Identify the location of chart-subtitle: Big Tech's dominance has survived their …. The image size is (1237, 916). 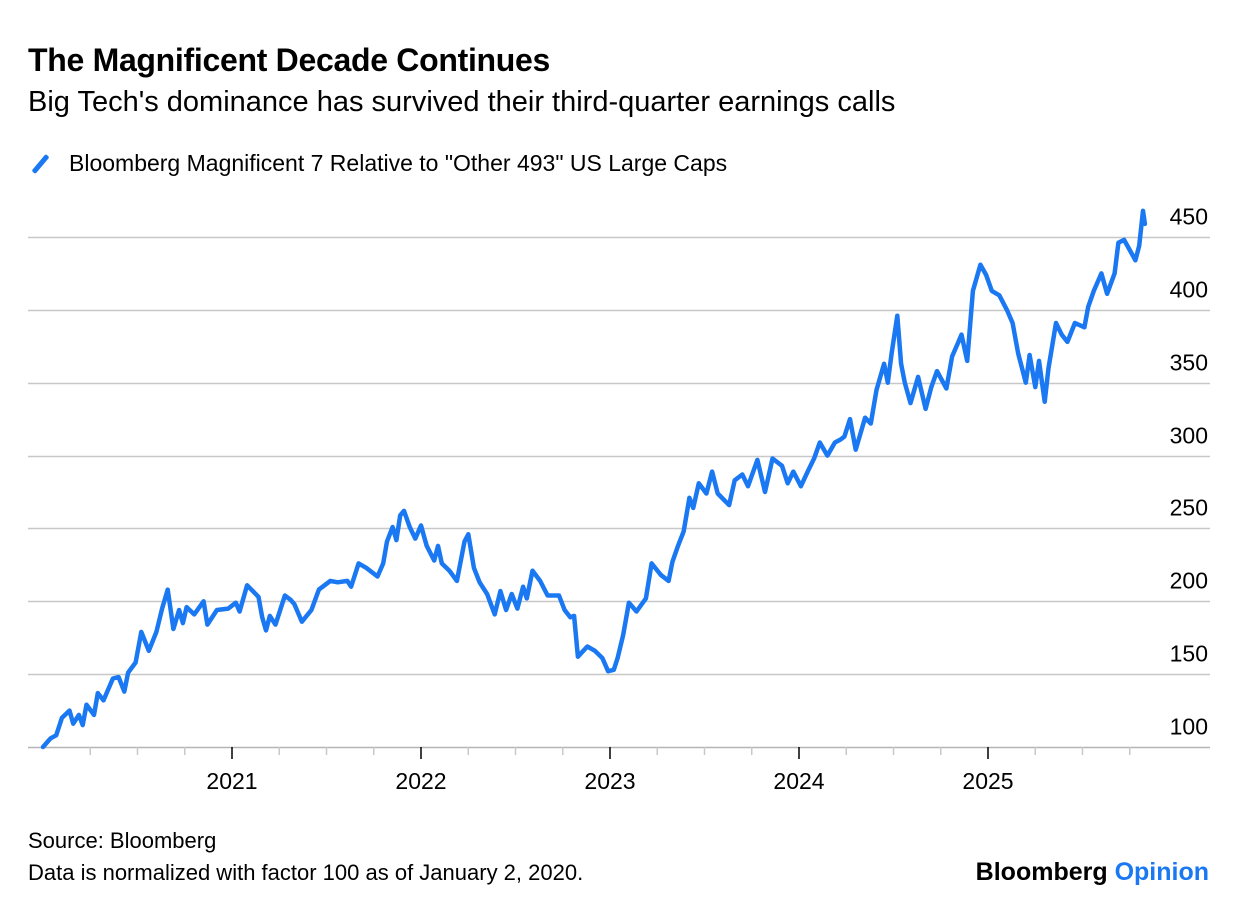
(462, 102).